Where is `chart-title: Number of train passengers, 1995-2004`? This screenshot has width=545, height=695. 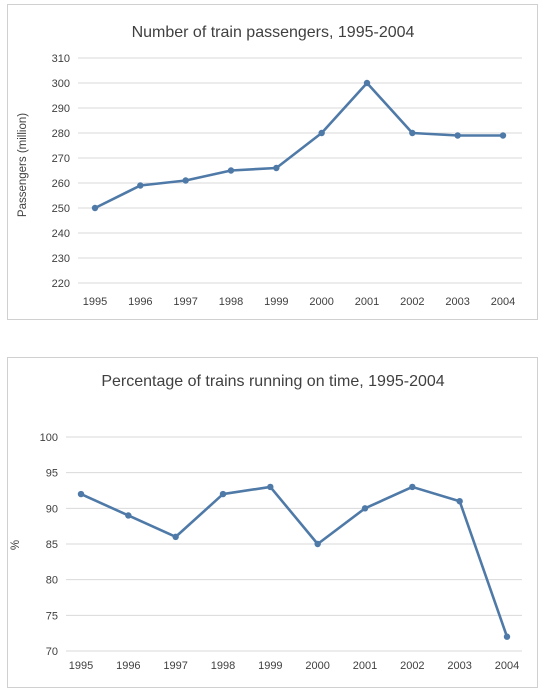
chart-title: Number of train passengers, 1995-2004 is located at coordinates (273, 32).